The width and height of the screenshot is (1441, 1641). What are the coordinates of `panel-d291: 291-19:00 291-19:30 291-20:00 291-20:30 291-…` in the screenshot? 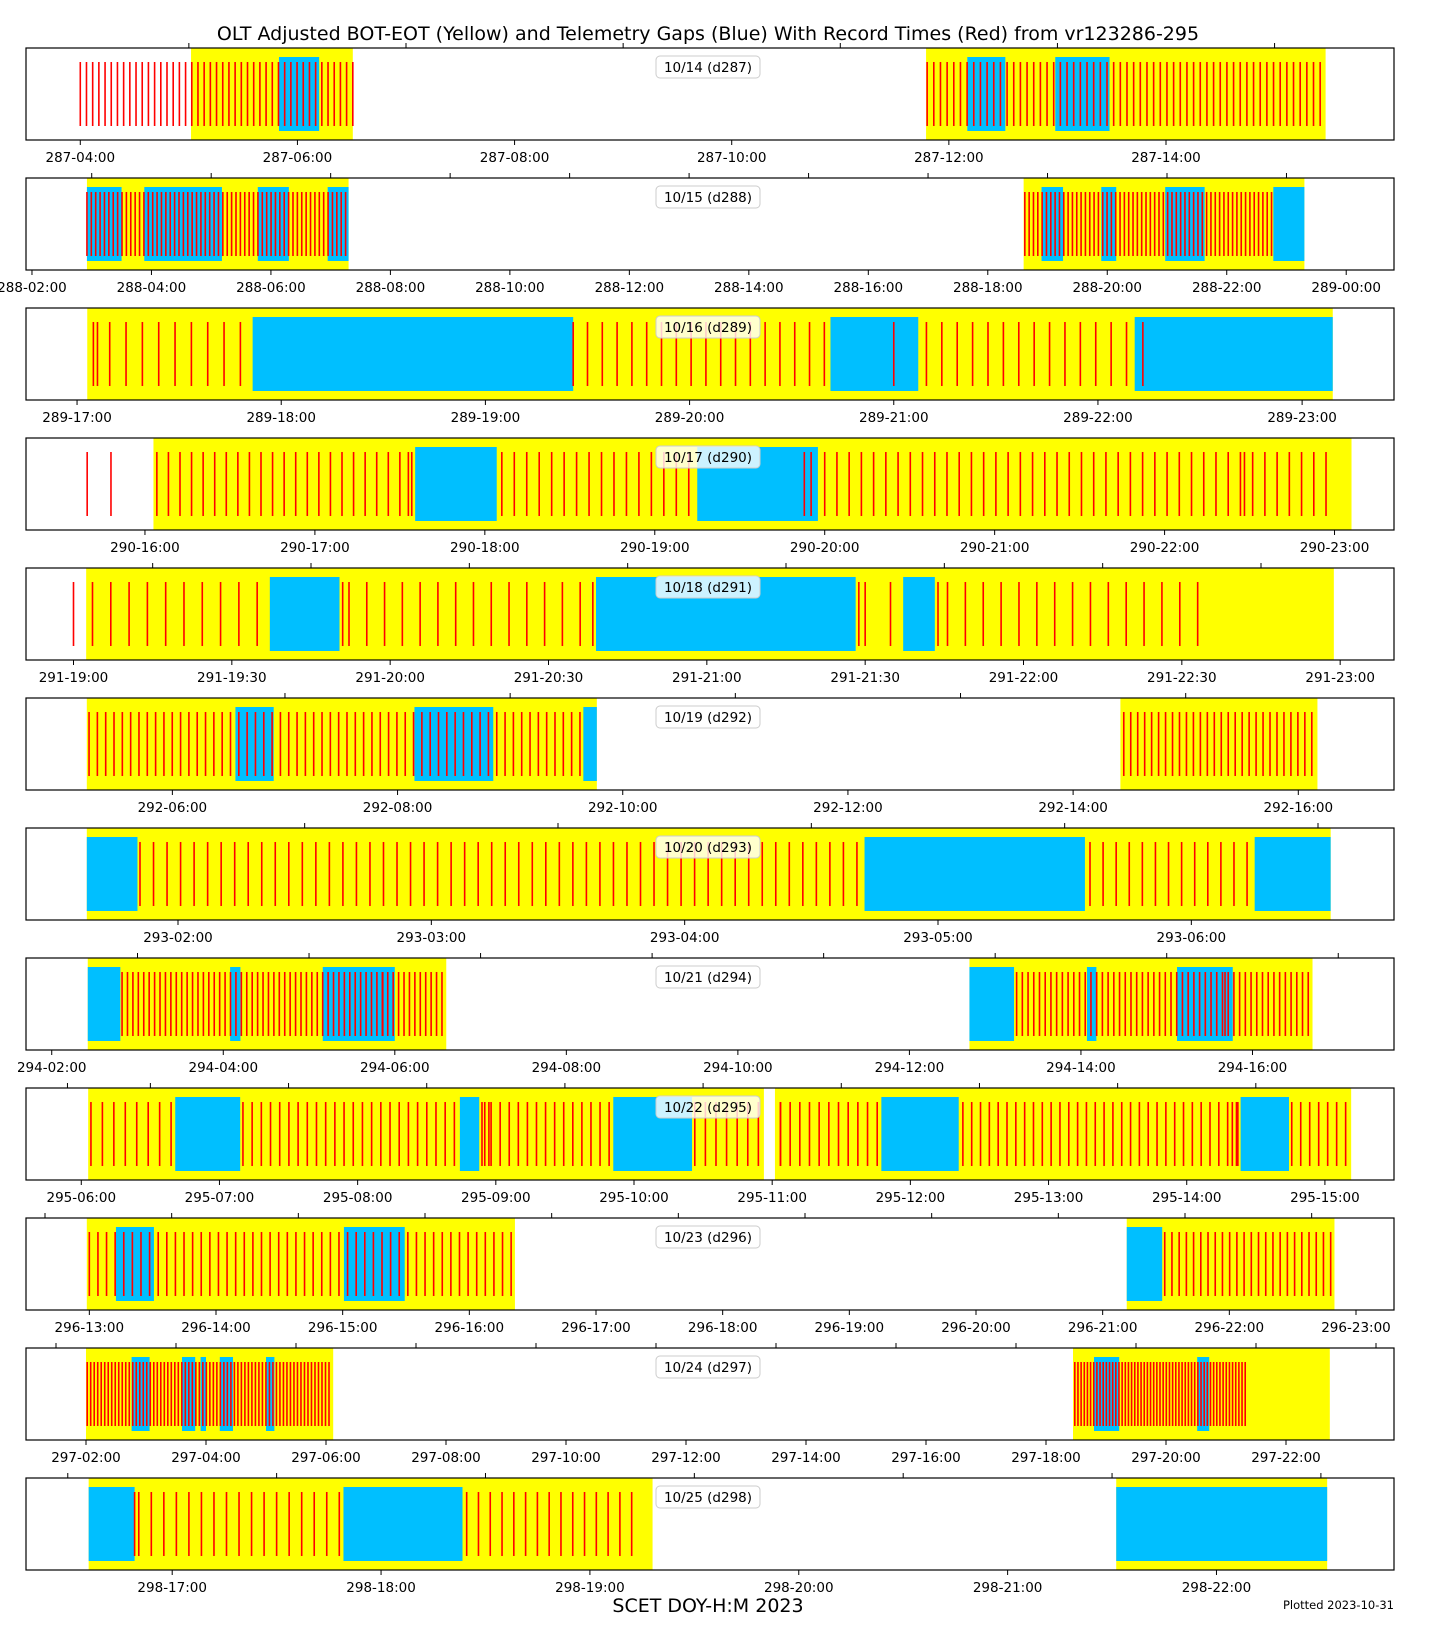 It's located at (710, 624).